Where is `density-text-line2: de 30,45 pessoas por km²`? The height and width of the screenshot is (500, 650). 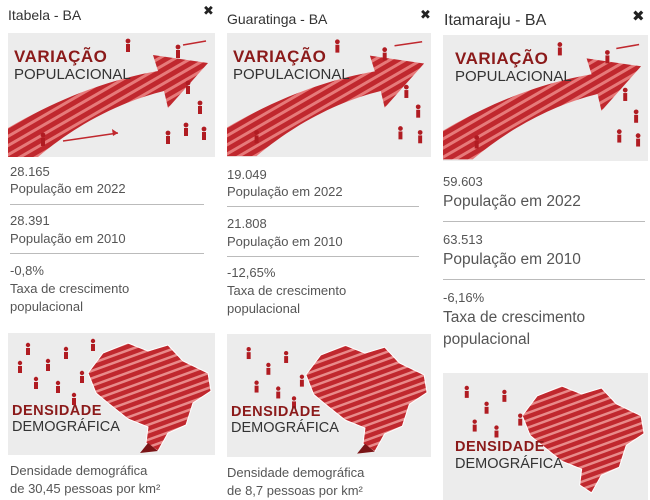
density-text-line2: de 30,45 pessoas por km² is located at coordinates (85, 488).